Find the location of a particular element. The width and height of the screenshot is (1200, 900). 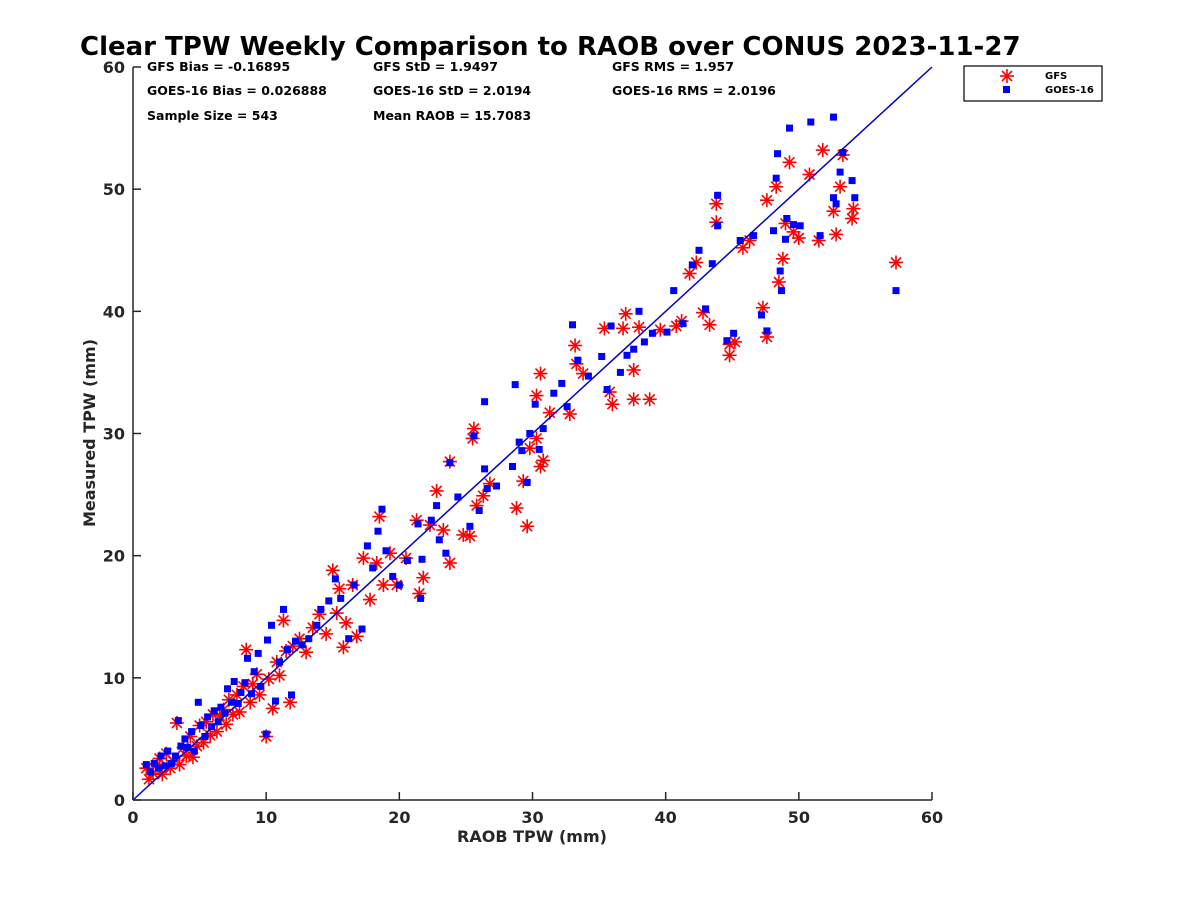

x-tick-label: 20 is located at coordinates (399, 817).